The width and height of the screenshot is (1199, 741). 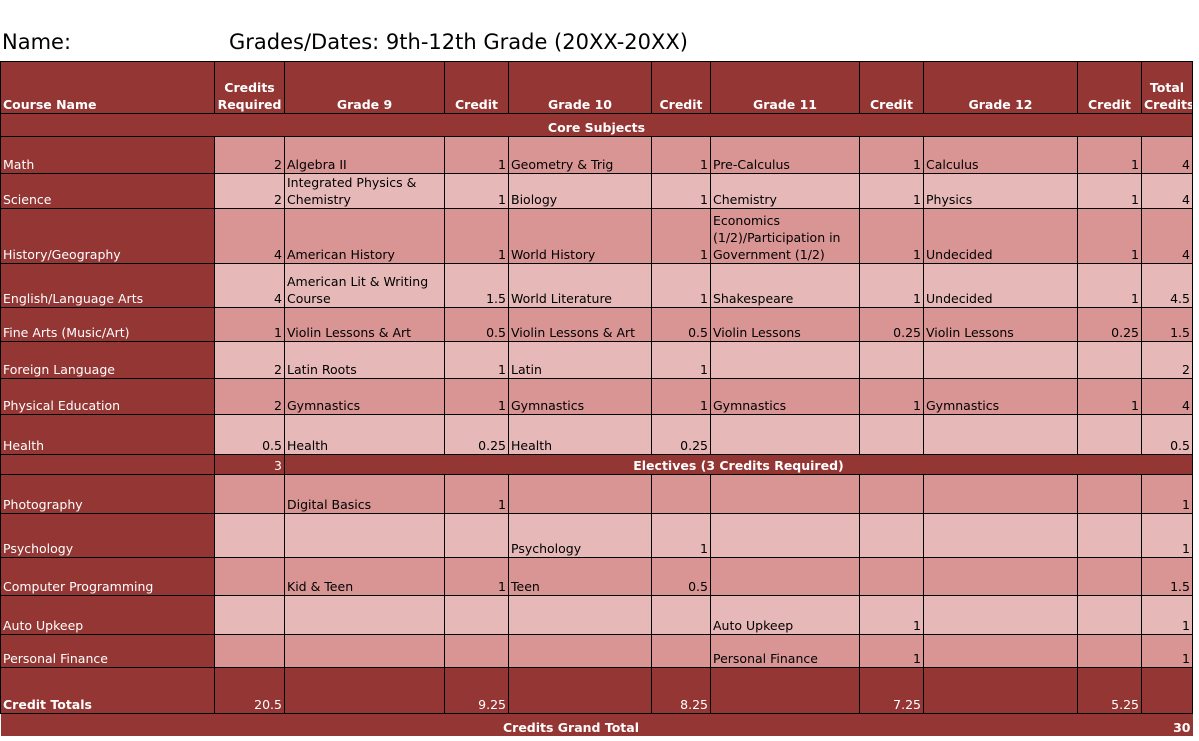 I want to click on grade9-credit-cell: 0.25, so click(x=476, y=434).